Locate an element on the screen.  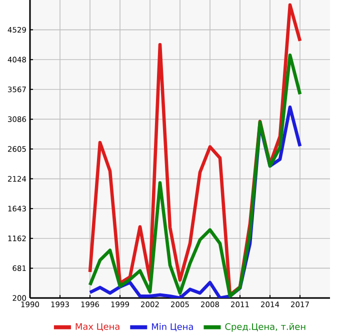
legend-label: Сред.Цена, т.йен is located at coordinates (265, 327).